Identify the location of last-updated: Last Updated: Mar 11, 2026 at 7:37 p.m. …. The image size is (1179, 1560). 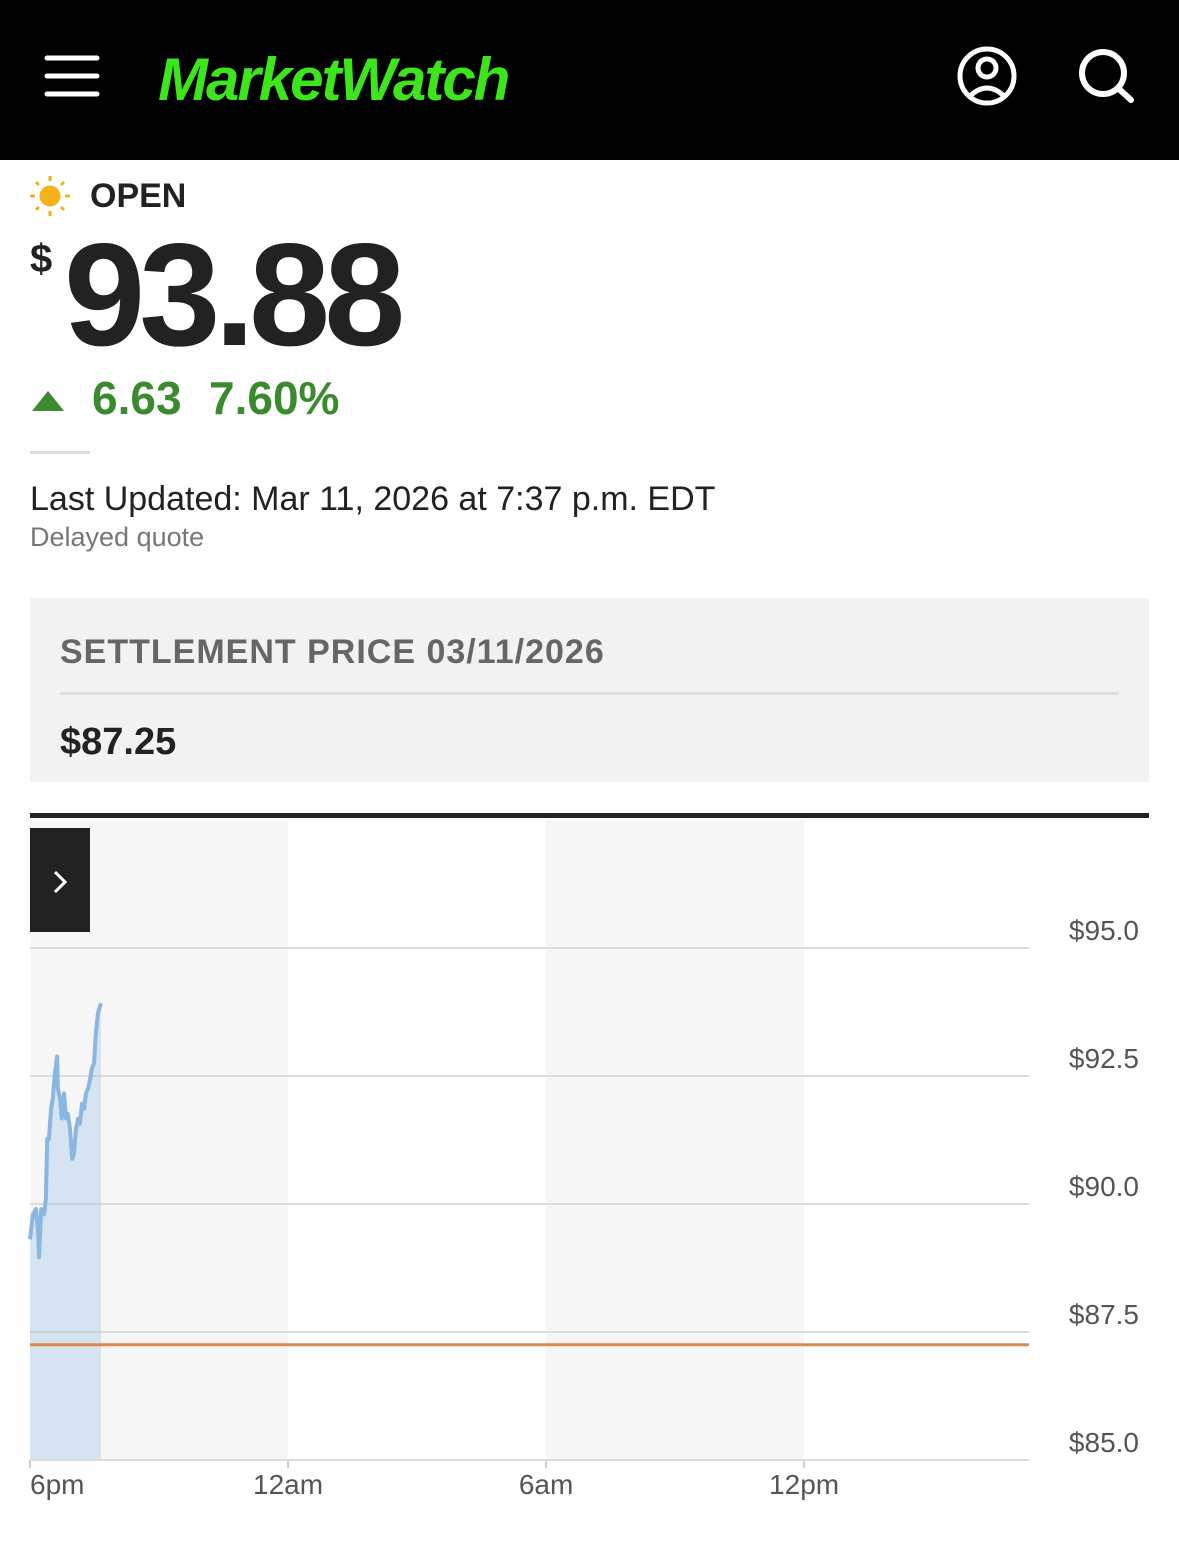
(372, 499).